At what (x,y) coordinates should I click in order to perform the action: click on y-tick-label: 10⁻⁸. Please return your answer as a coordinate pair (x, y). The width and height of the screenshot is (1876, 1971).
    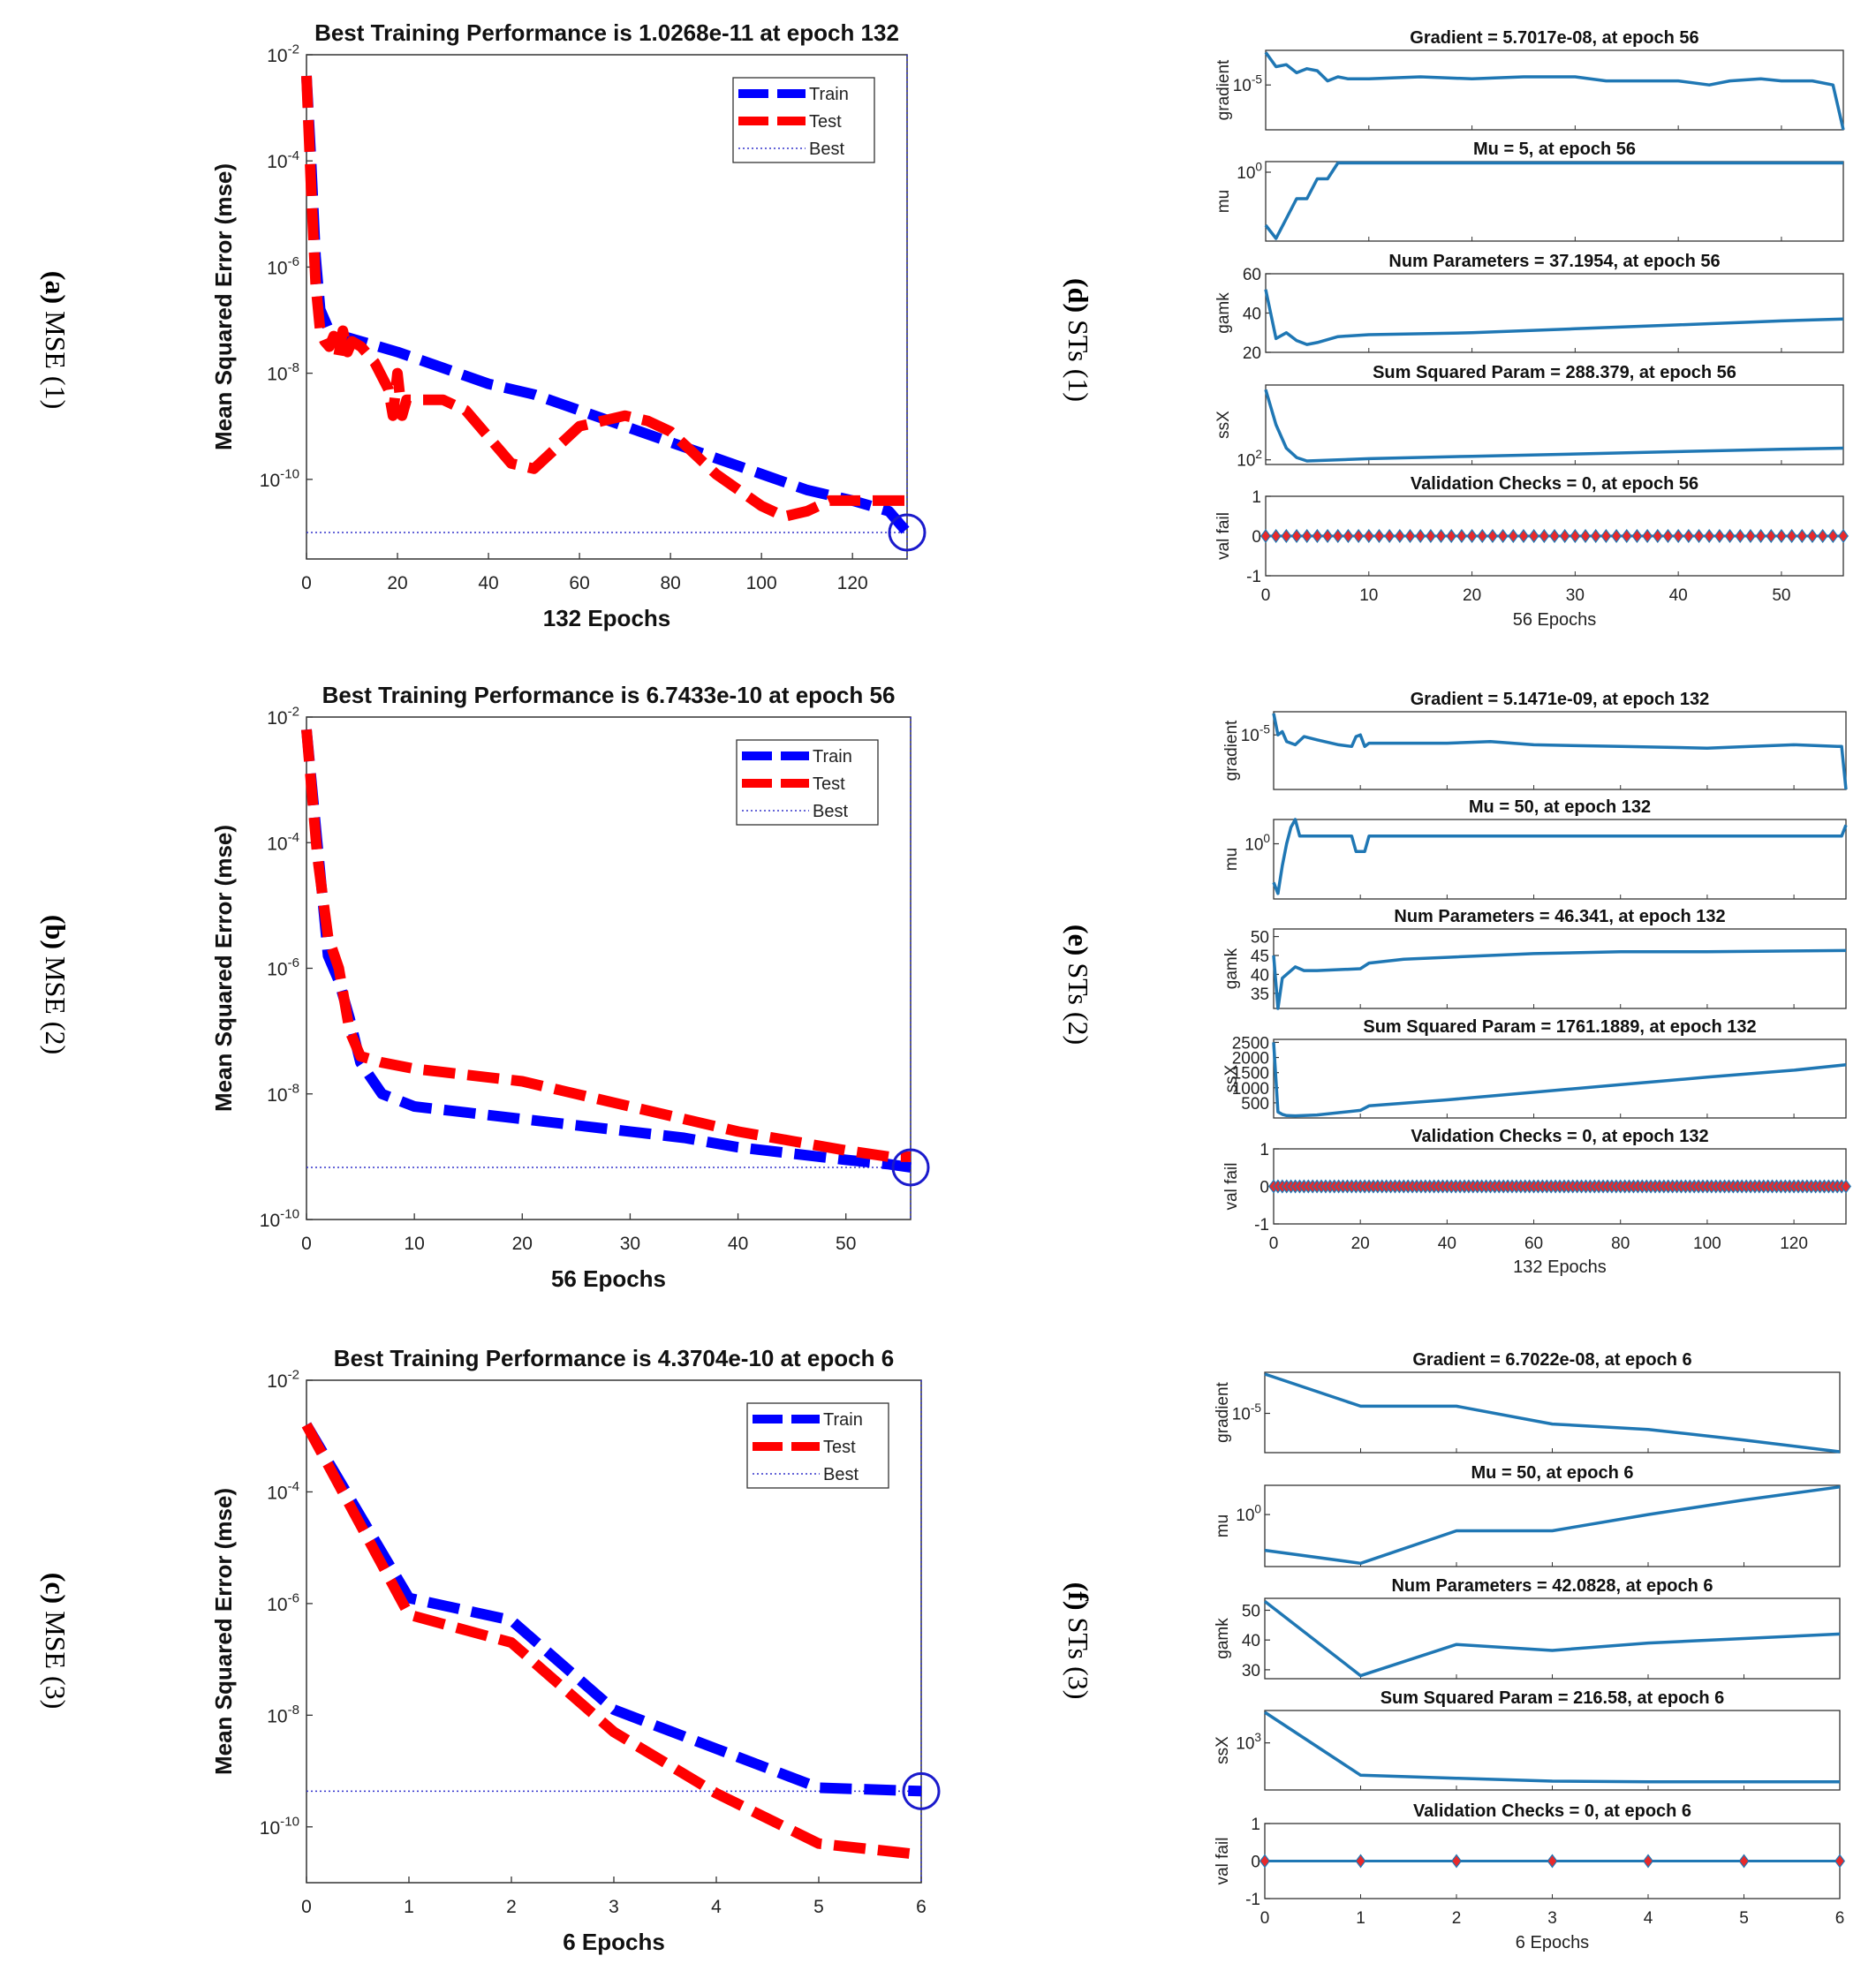
    Looking at the image, I should click on (283, 1714).